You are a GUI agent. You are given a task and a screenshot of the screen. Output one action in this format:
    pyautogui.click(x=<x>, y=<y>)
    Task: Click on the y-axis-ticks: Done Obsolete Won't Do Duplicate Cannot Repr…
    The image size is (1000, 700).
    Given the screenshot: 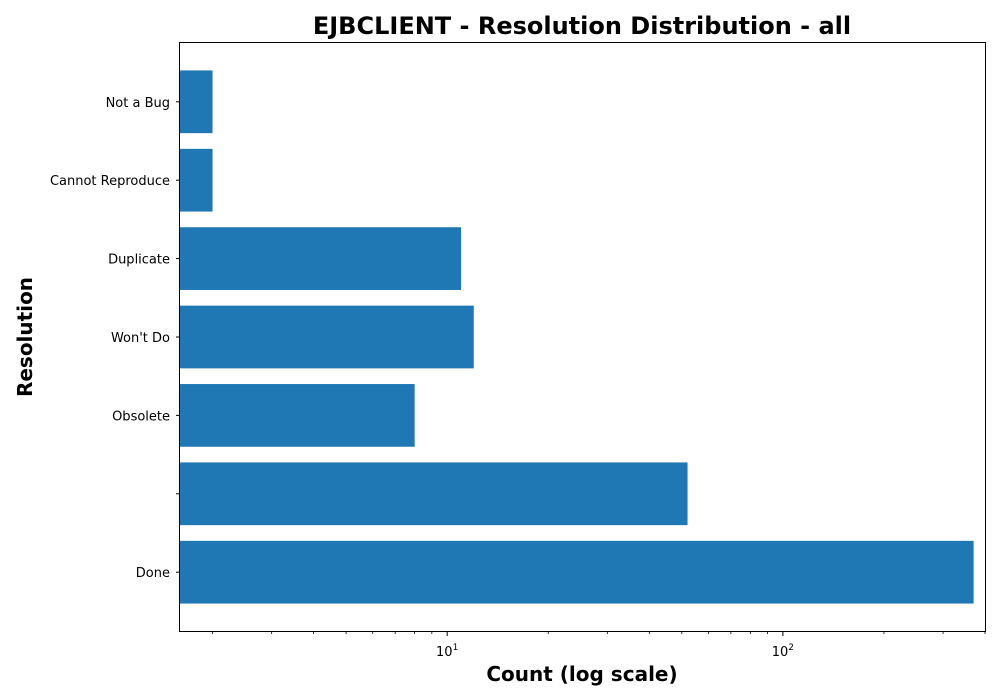 What is the action you would take?
    pyautogui.click(x=115, y=338)
    